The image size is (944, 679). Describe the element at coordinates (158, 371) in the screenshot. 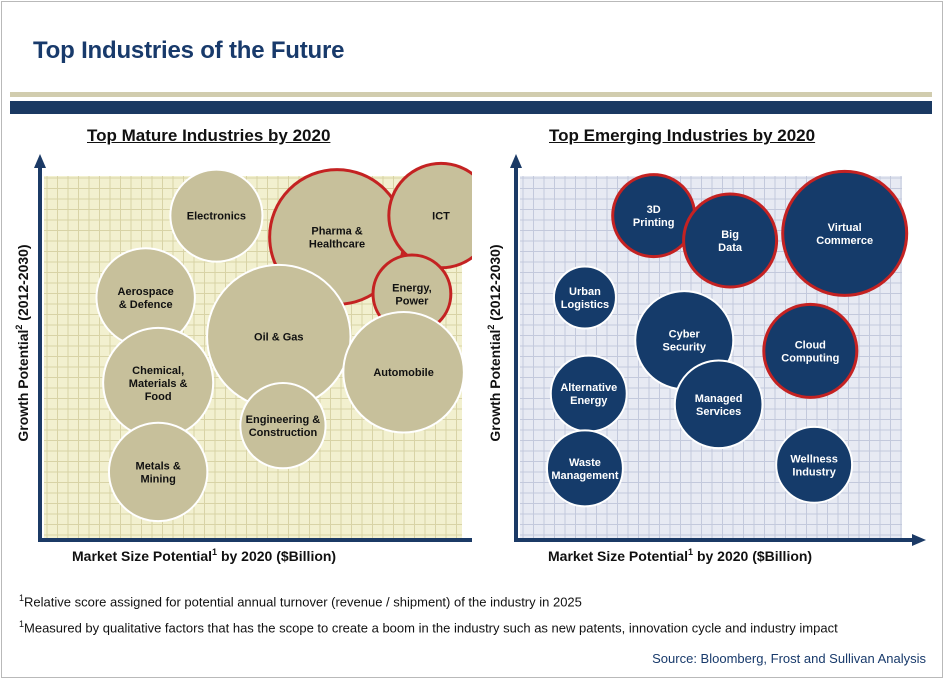

I see `bubble-label-line: Chemical,` at that location.